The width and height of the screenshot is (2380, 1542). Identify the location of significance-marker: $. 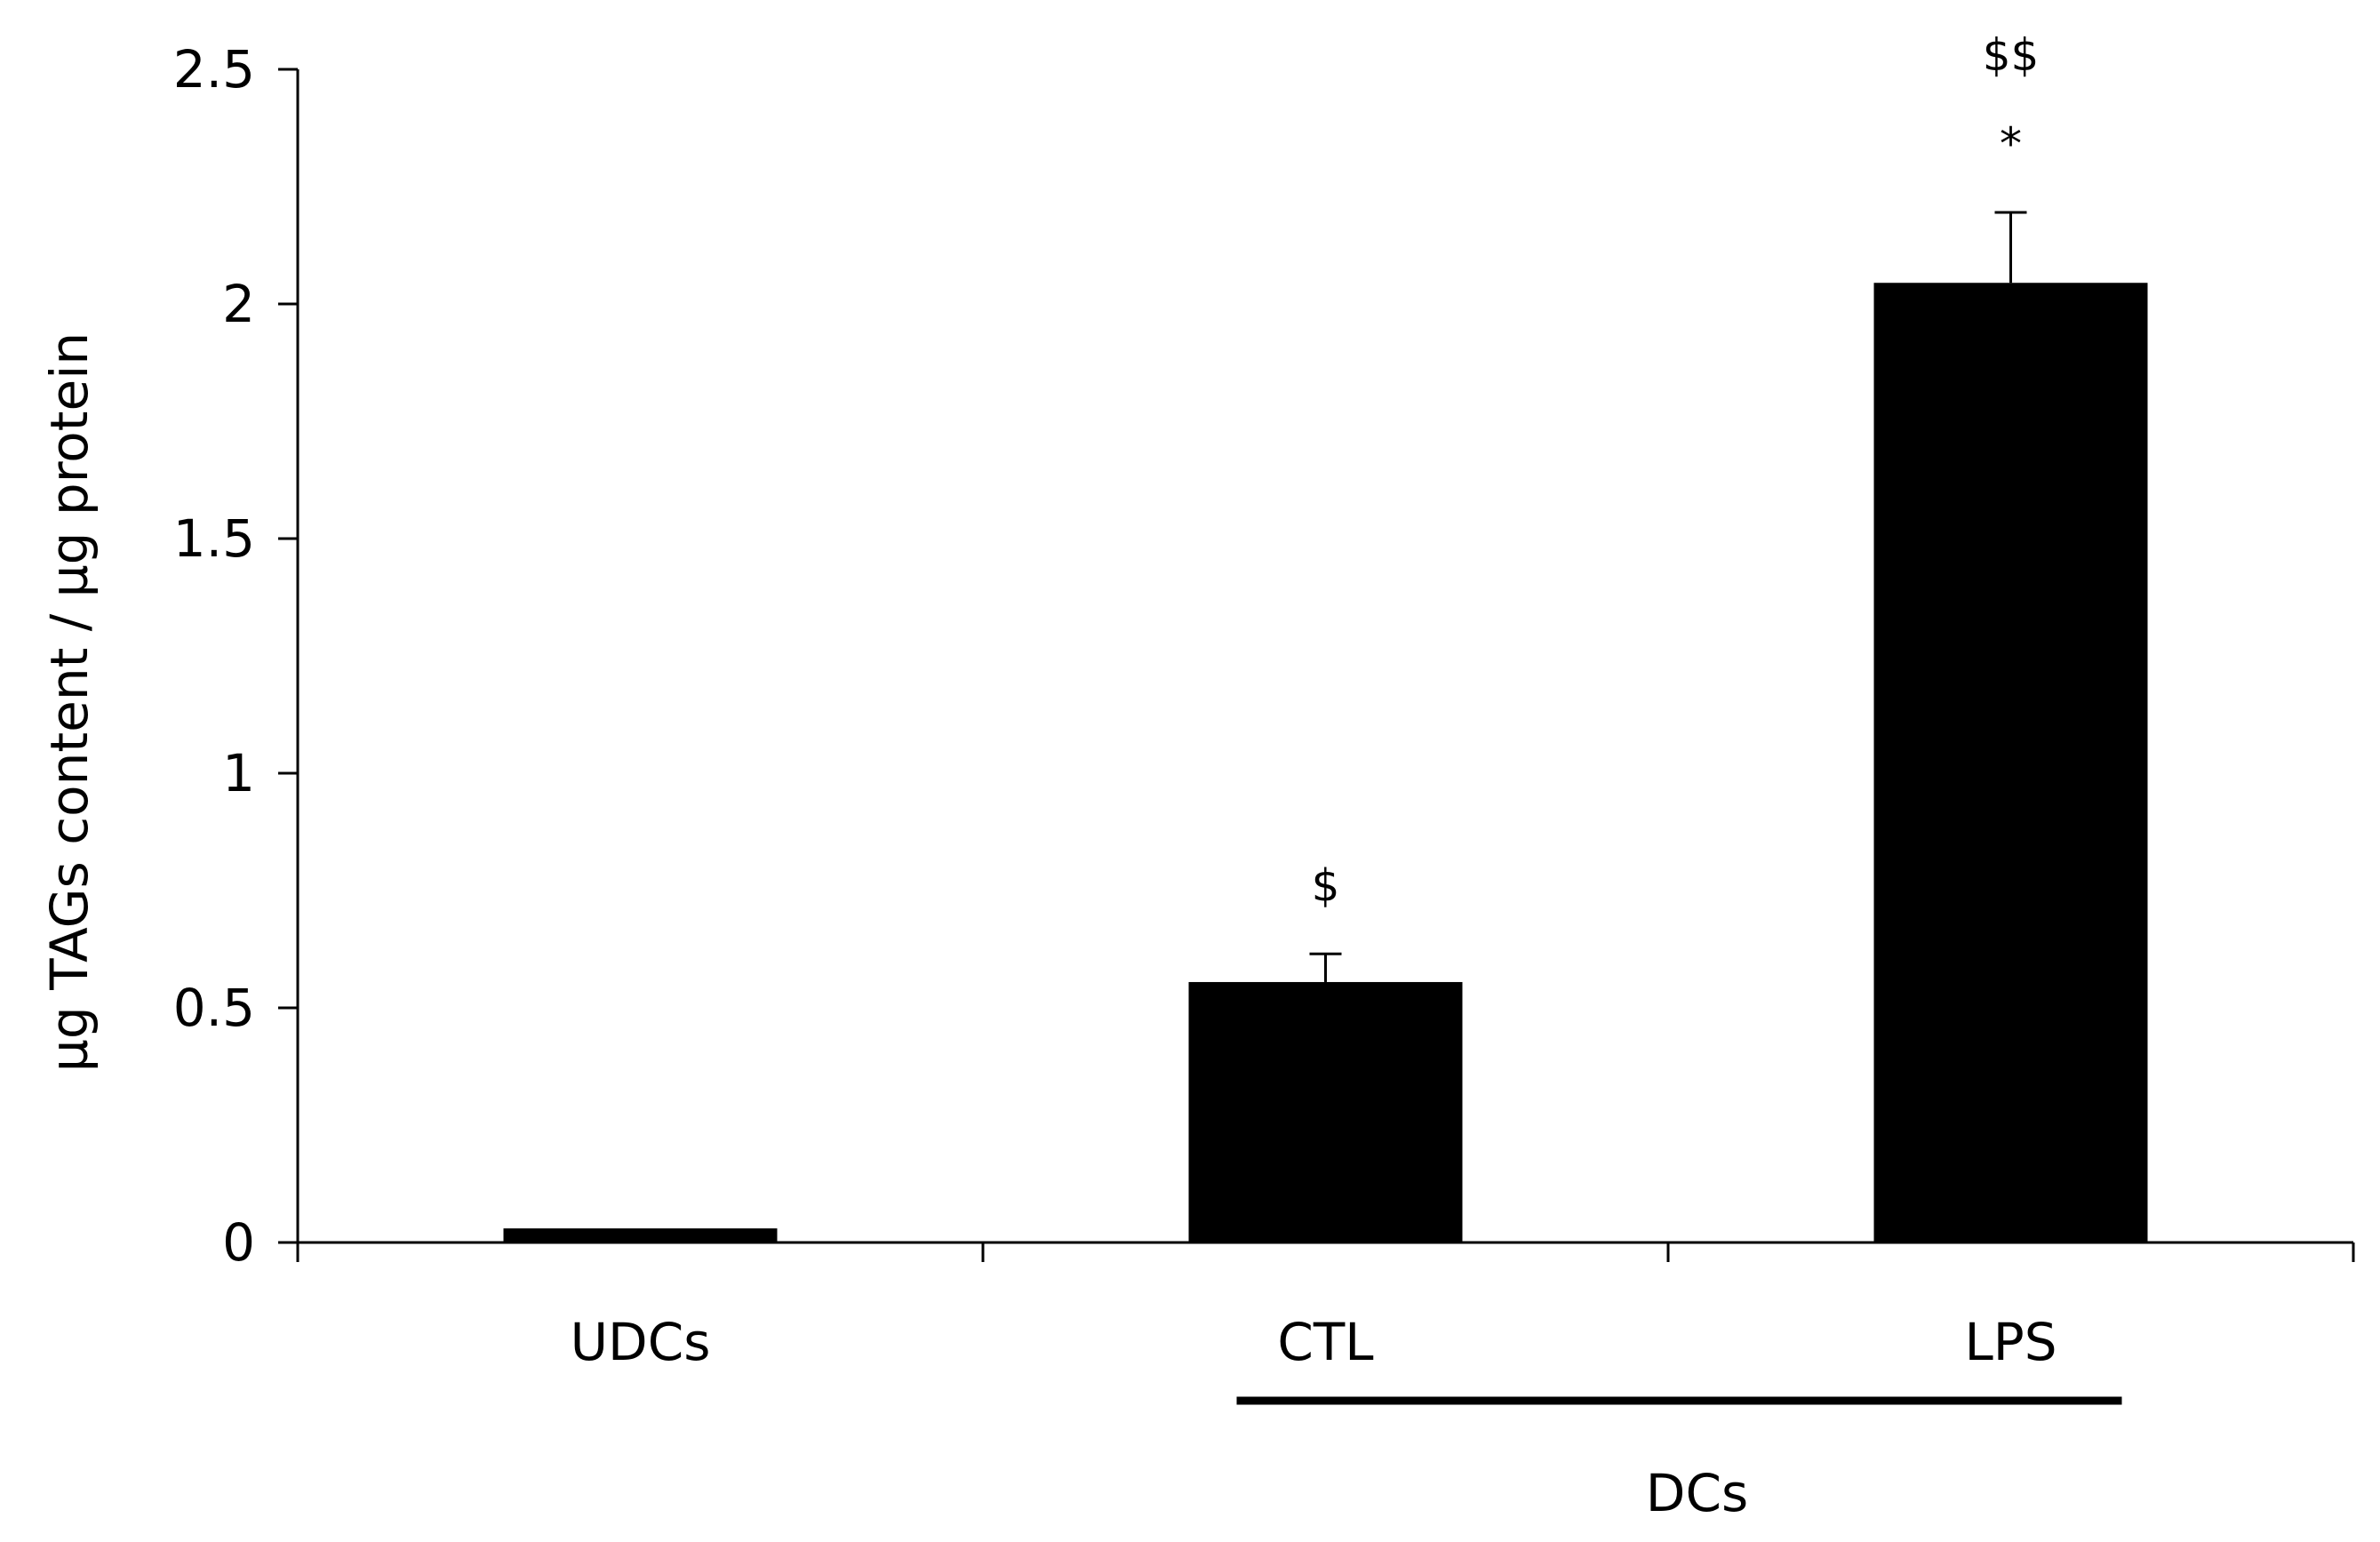
(1326, 885).